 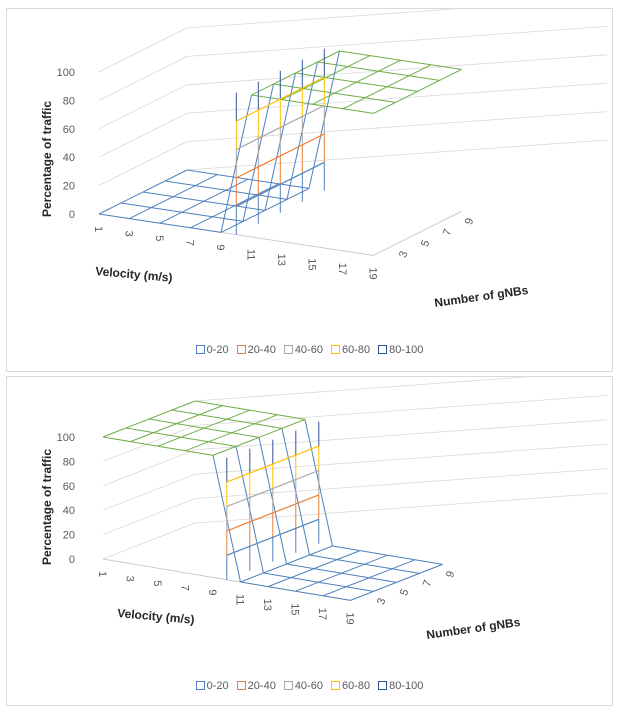 I want to click on x-tick-label: 15, so click(x=312, y=264).